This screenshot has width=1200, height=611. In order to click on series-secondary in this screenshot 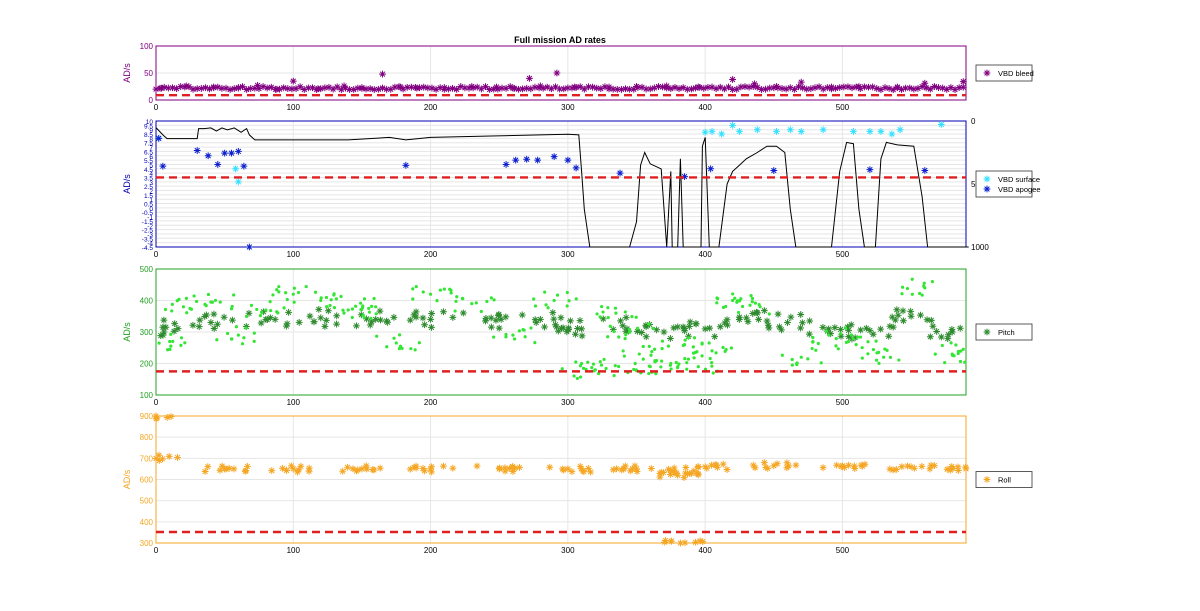, I will do `click(562, 329)`.